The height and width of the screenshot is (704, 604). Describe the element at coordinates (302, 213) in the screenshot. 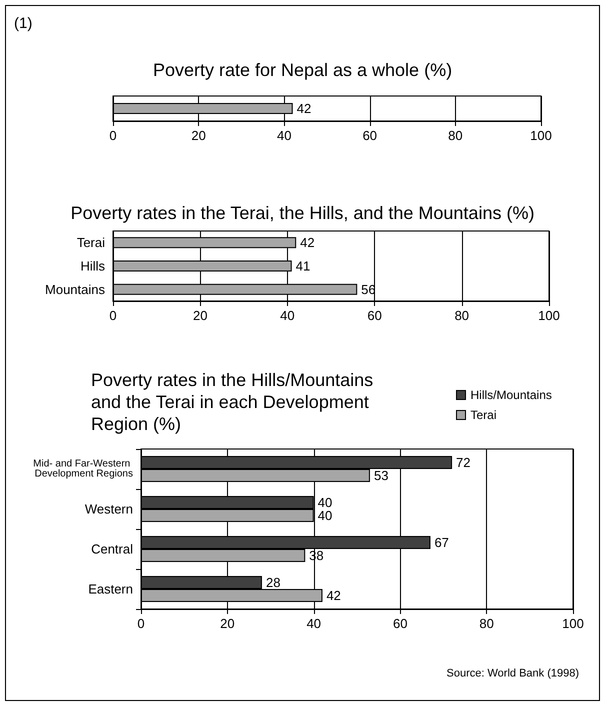

I see `chart-title: Poverty rates in the Terai, the Hills, and the Mountains (%)` at that location.